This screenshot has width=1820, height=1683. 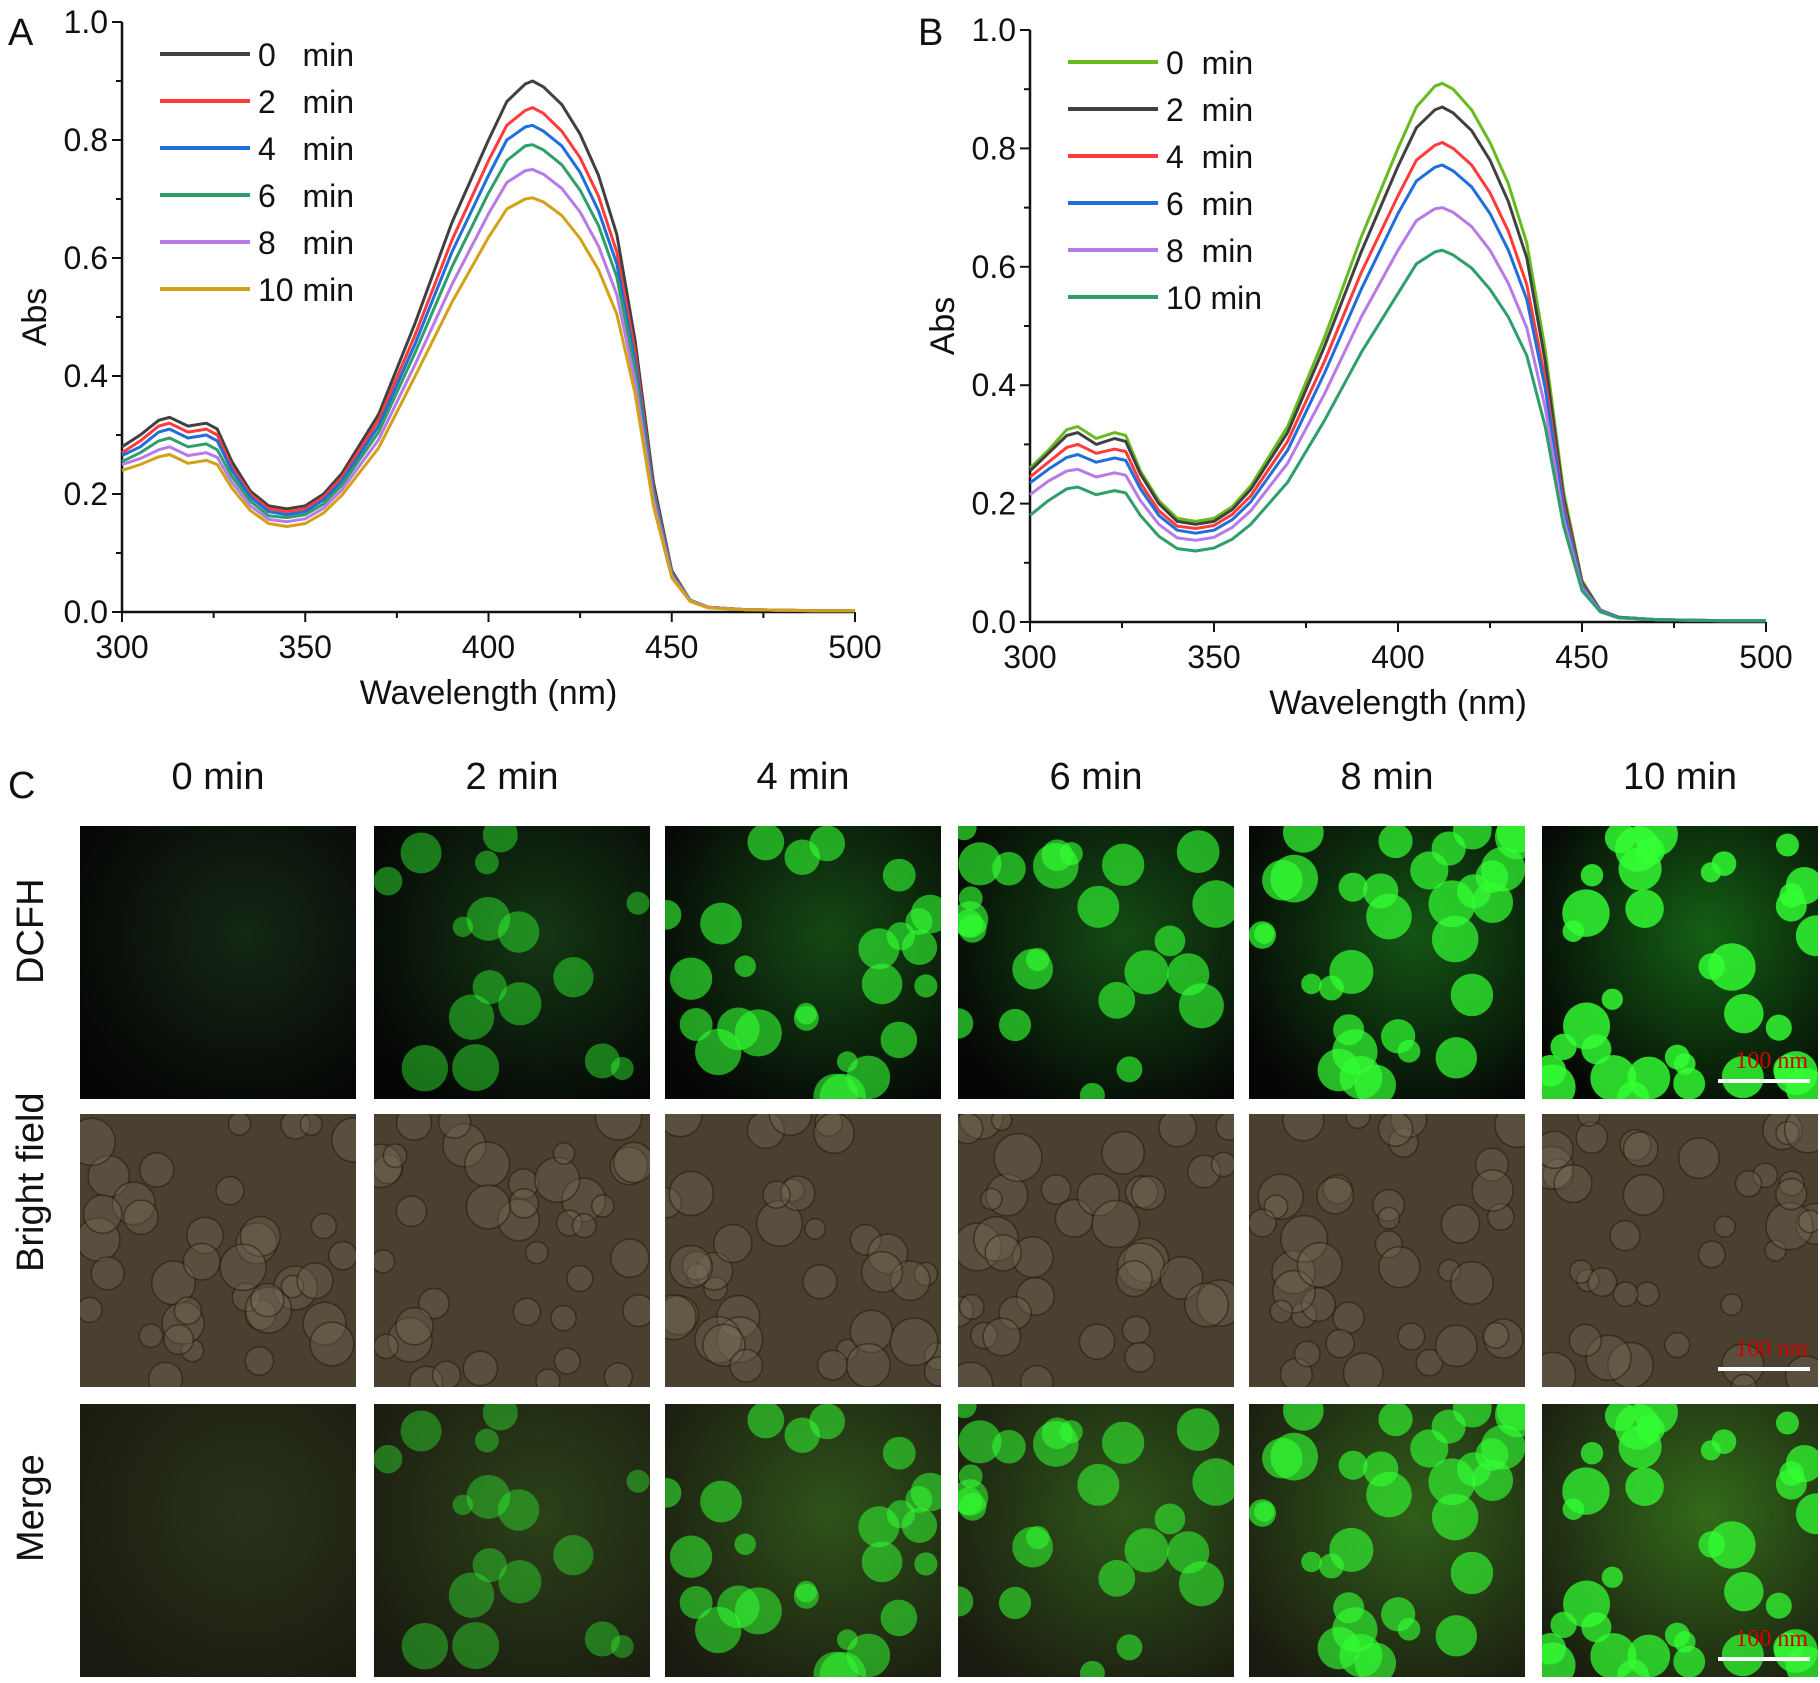 What do you see at coordinates (1214, 298) in the screenshot?
I see `chart1-legend-label-5: 10 min` at bounding box center [1214, 298].